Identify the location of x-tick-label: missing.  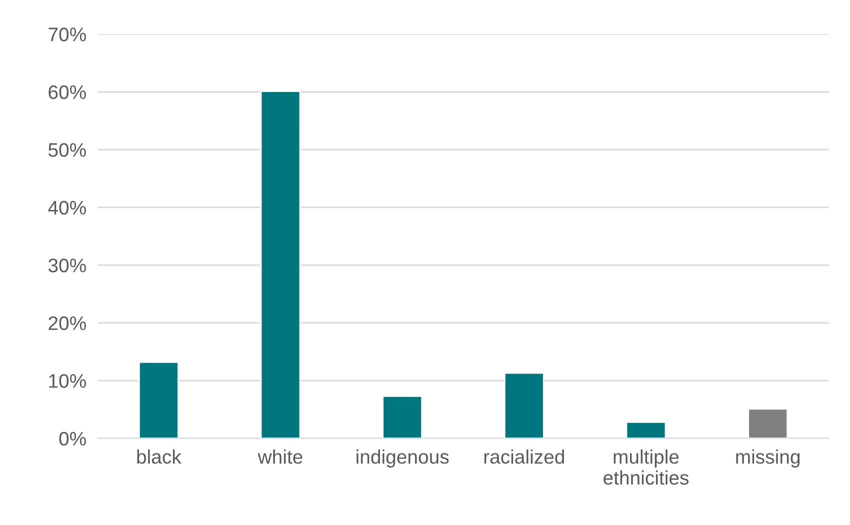
(768, 458).